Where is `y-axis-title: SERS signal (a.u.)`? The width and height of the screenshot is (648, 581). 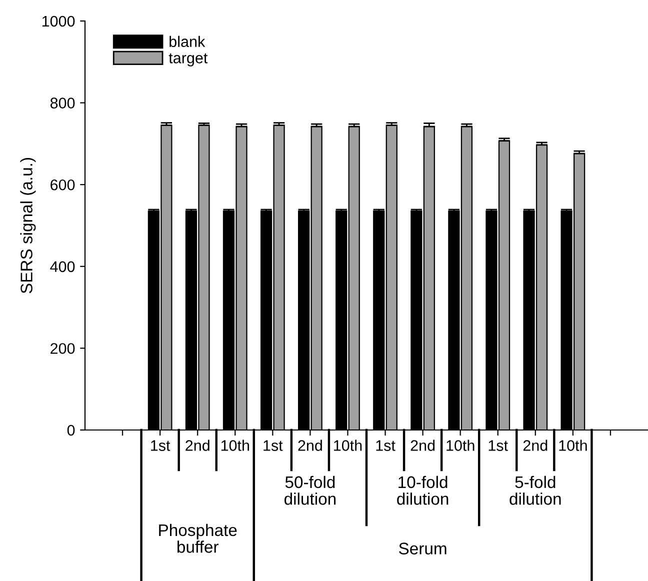
y-axis-title: SERS signal (a.u.) is located at coordinates (28, 226).